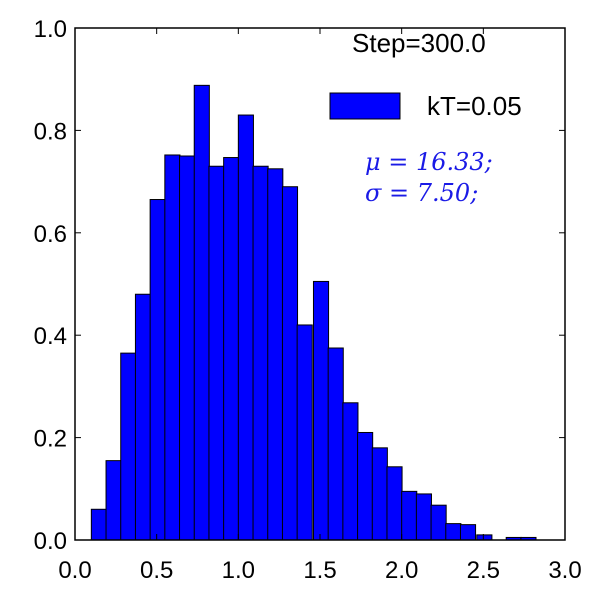 The width and height of the screenshot is (600, 600). Describe the element at coordinates (50, 131) in the screenshot. I see `y-tick-label: 0.8` at that location.